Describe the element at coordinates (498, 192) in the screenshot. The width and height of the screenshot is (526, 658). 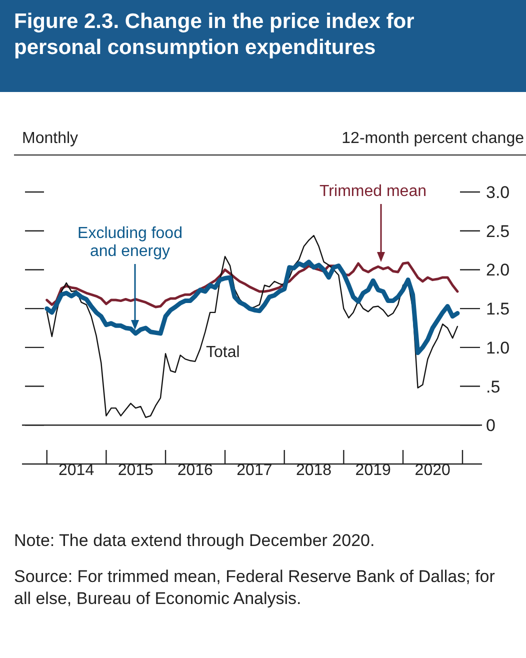
I see `y-tick-label: 3.0` at that location.